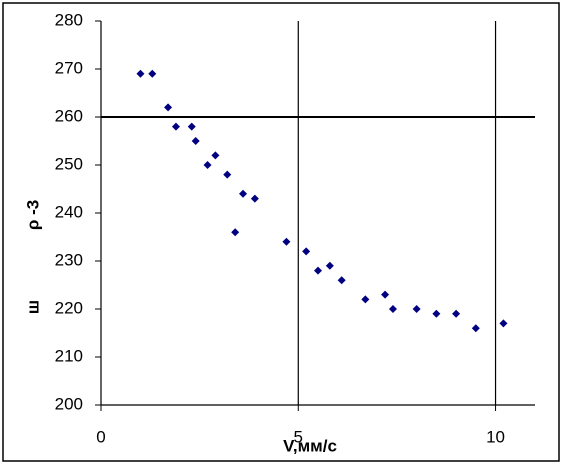 This screenshot has width=563, height=470. Describe the element at coordinates (100, 436) in the screenshot. I see `x-tick-label: 0` at that location.